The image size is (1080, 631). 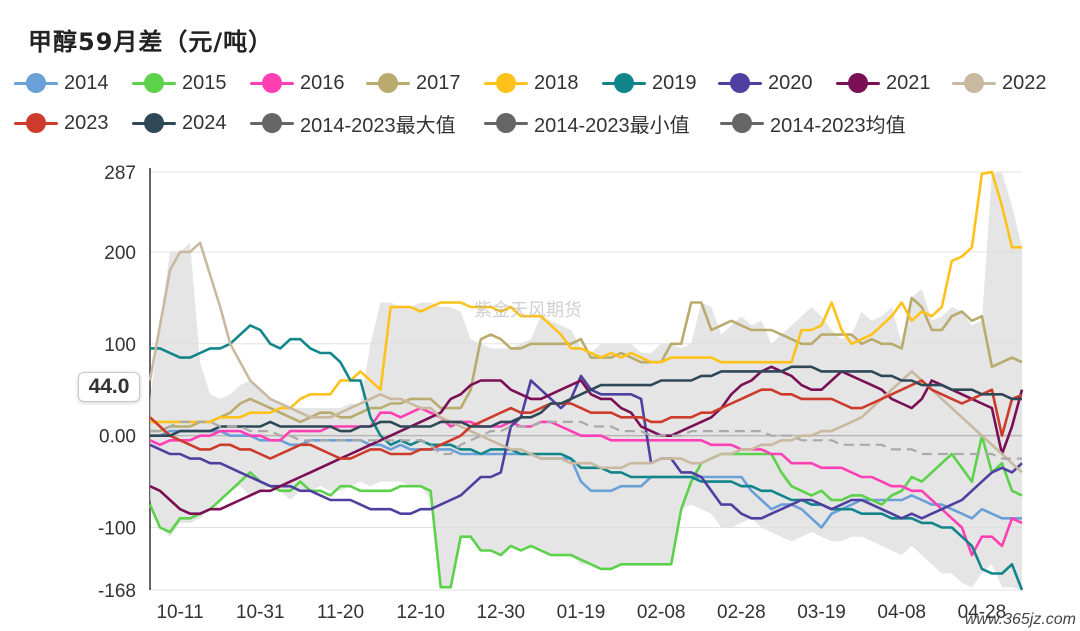 What do you see at coordinates (179, 83) in the screenshot?
I see `legend-item-2015: 2015` at bounding box center [179, 83].